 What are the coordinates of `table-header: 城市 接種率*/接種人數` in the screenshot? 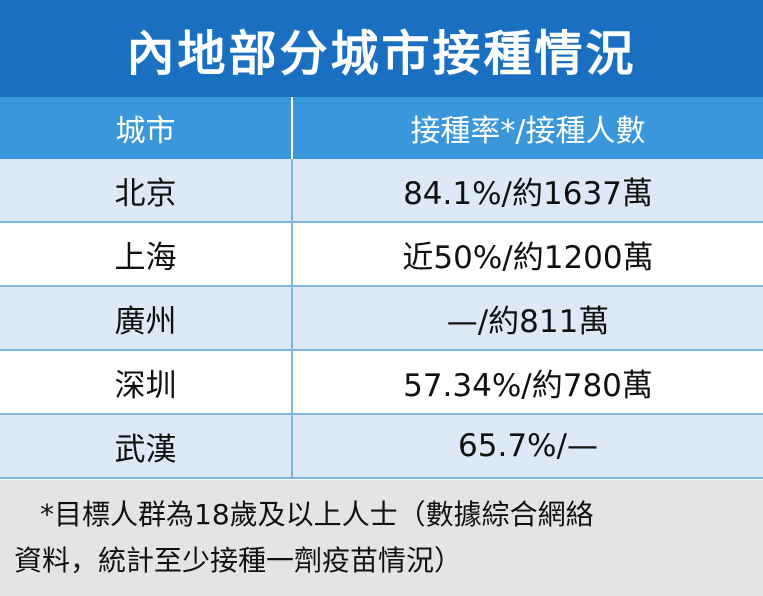 It's located at (381, 128).